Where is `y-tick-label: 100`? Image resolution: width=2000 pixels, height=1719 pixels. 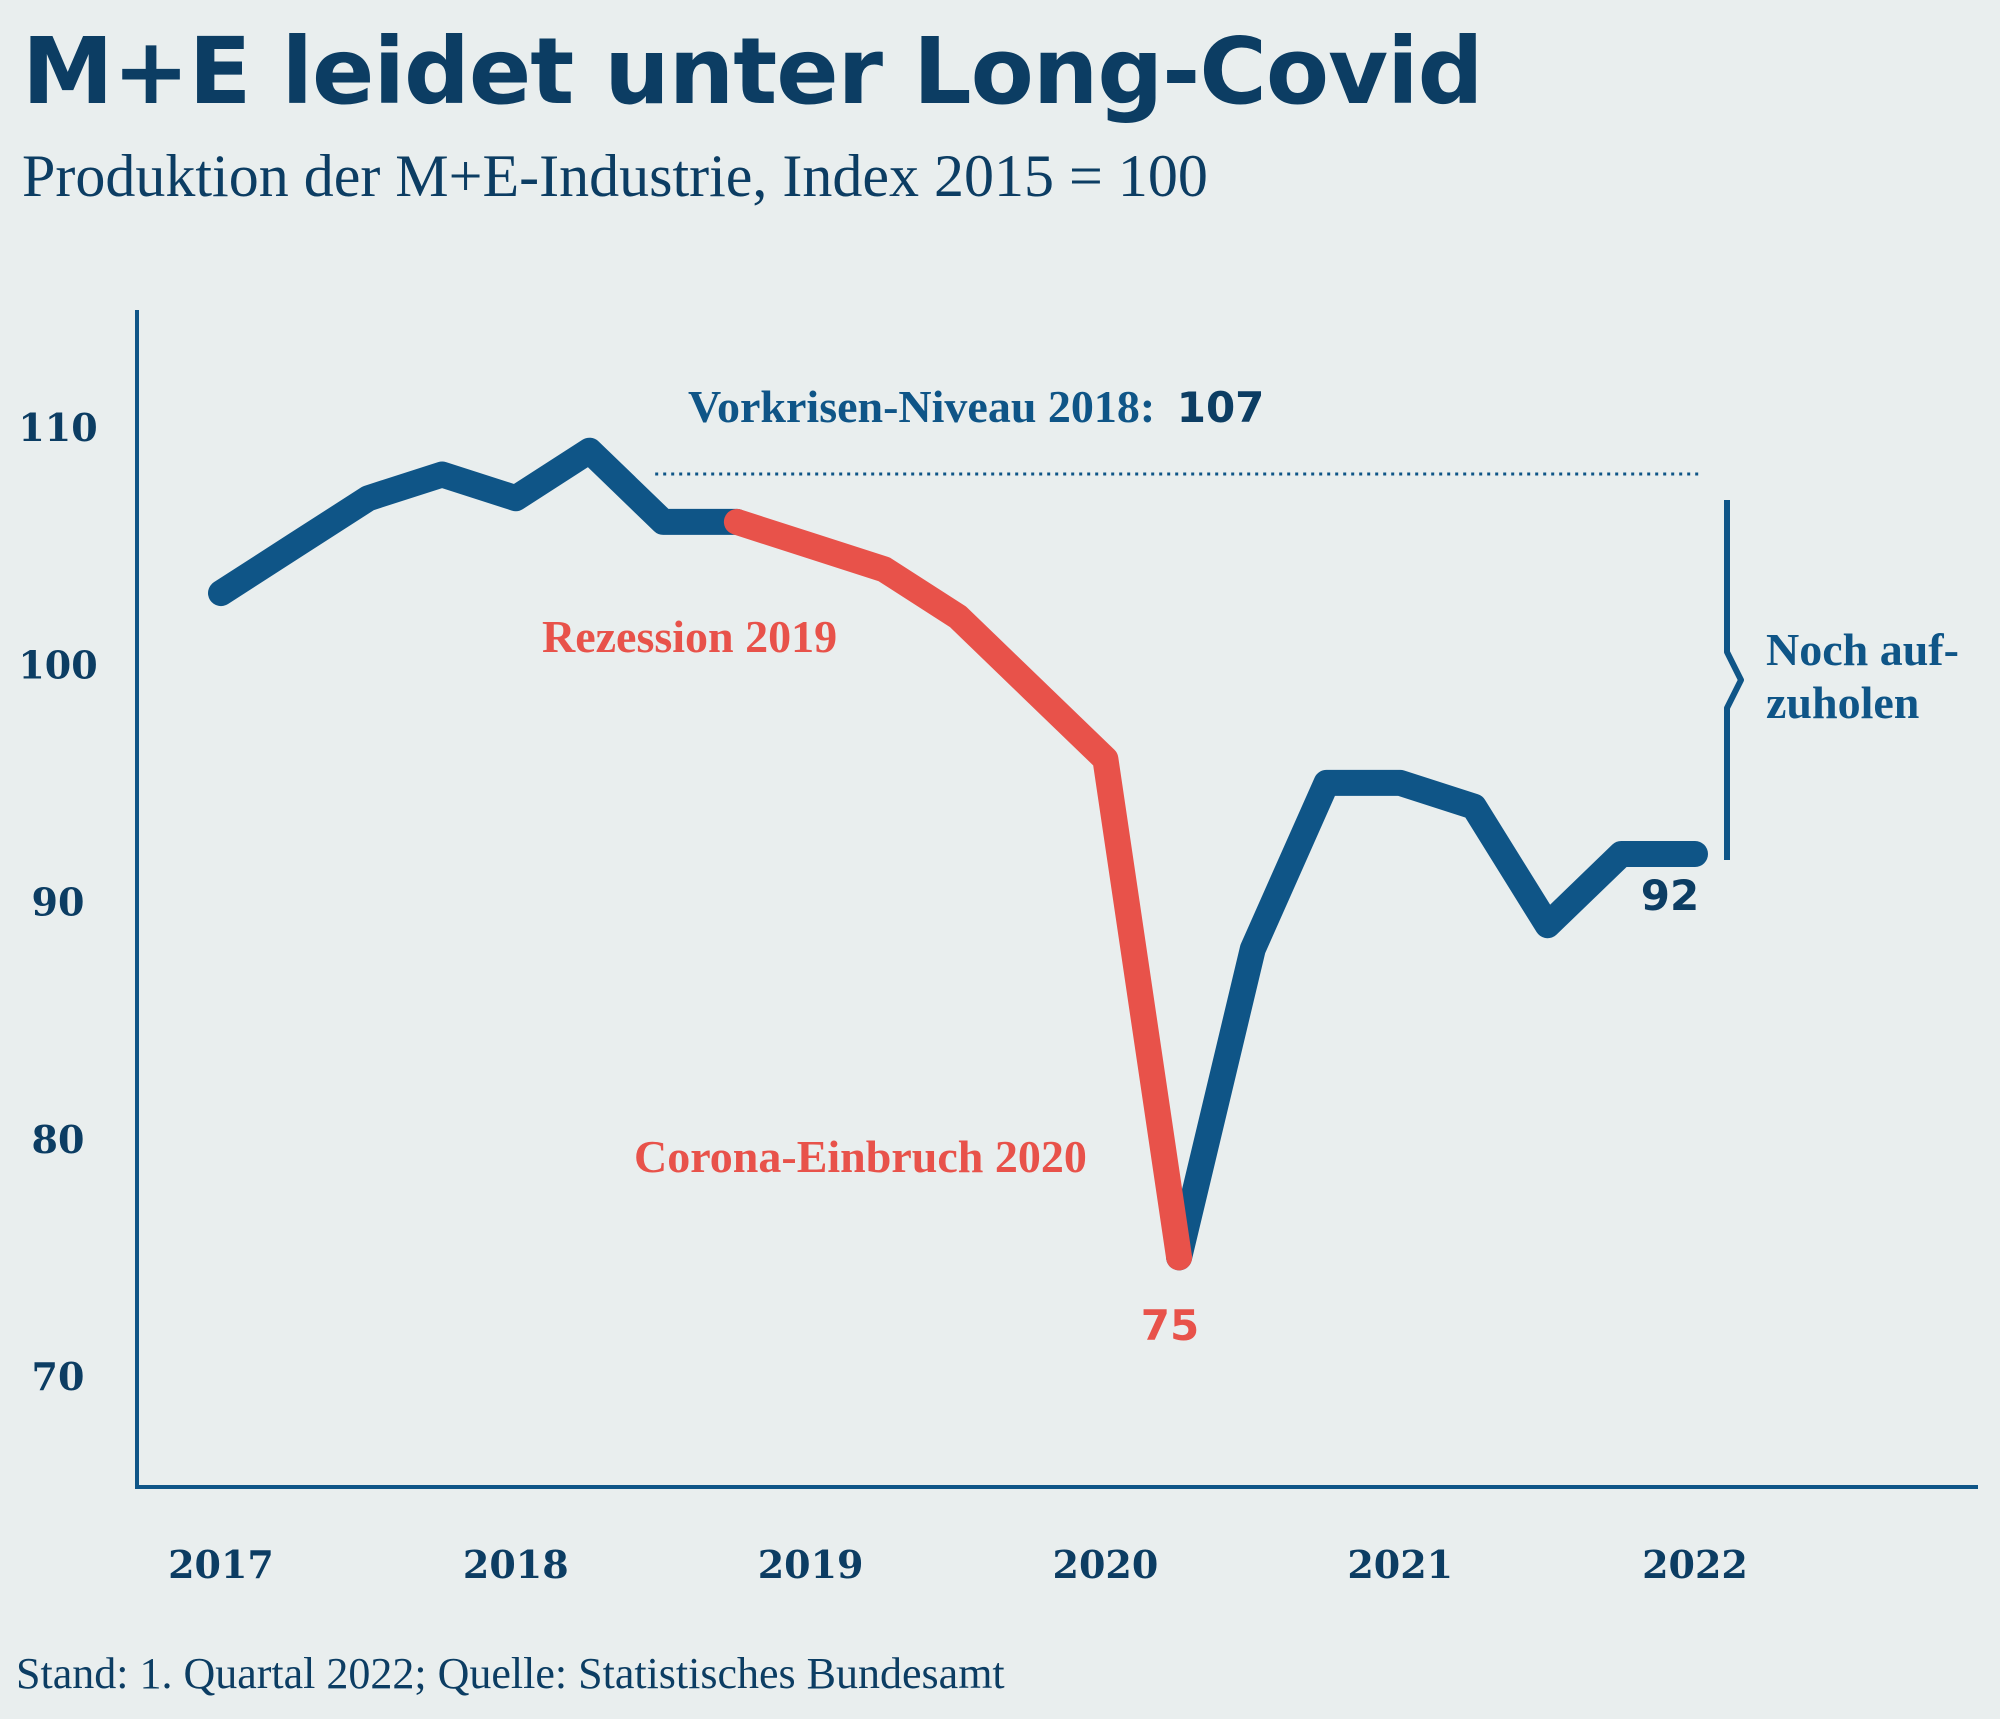 y-tick-label: 100 is located at coordinates (57, 664).